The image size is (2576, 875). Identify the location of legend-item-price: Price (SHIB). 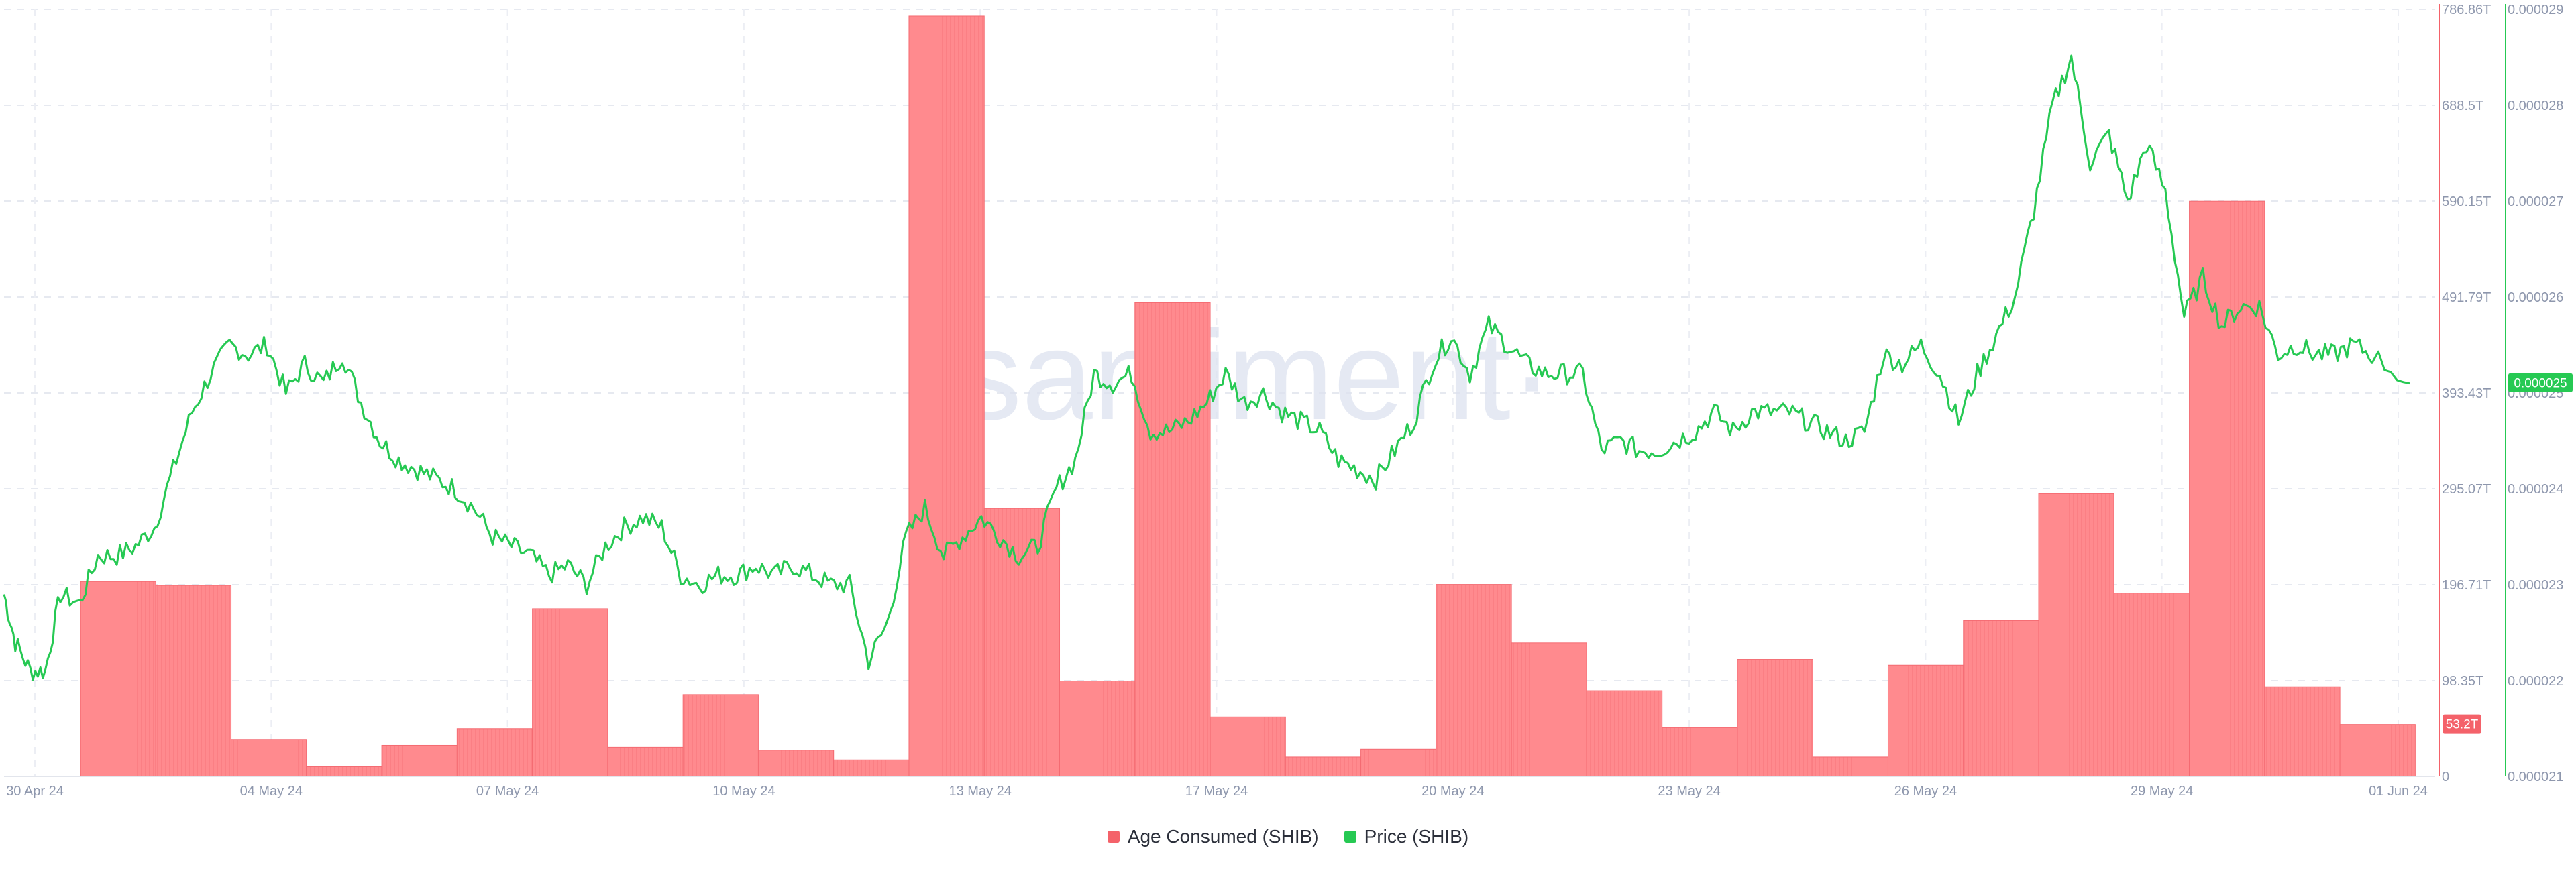
(1406, 837).